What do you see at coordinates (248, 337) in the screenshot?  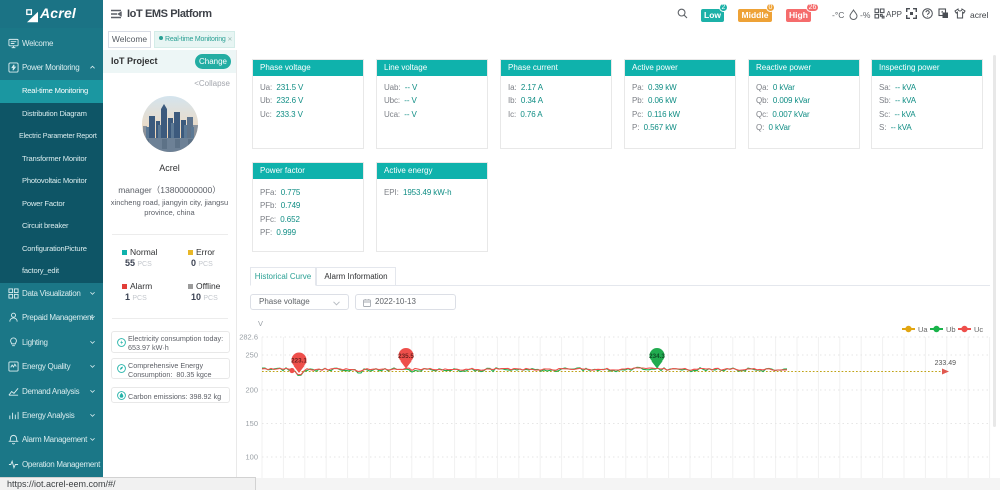 I see `svg-text: 282.6` at bounding box center [248, 337].